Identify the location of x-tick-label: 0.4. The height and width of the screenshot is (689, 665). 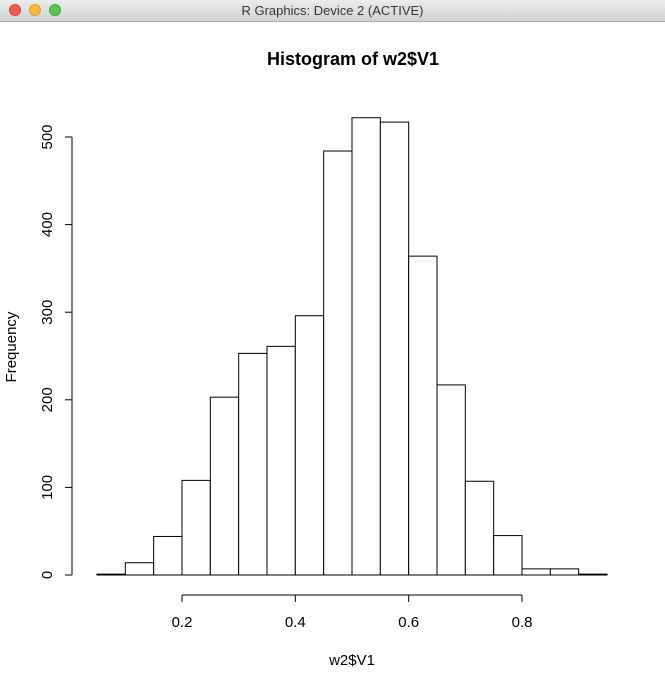
(295, 622).